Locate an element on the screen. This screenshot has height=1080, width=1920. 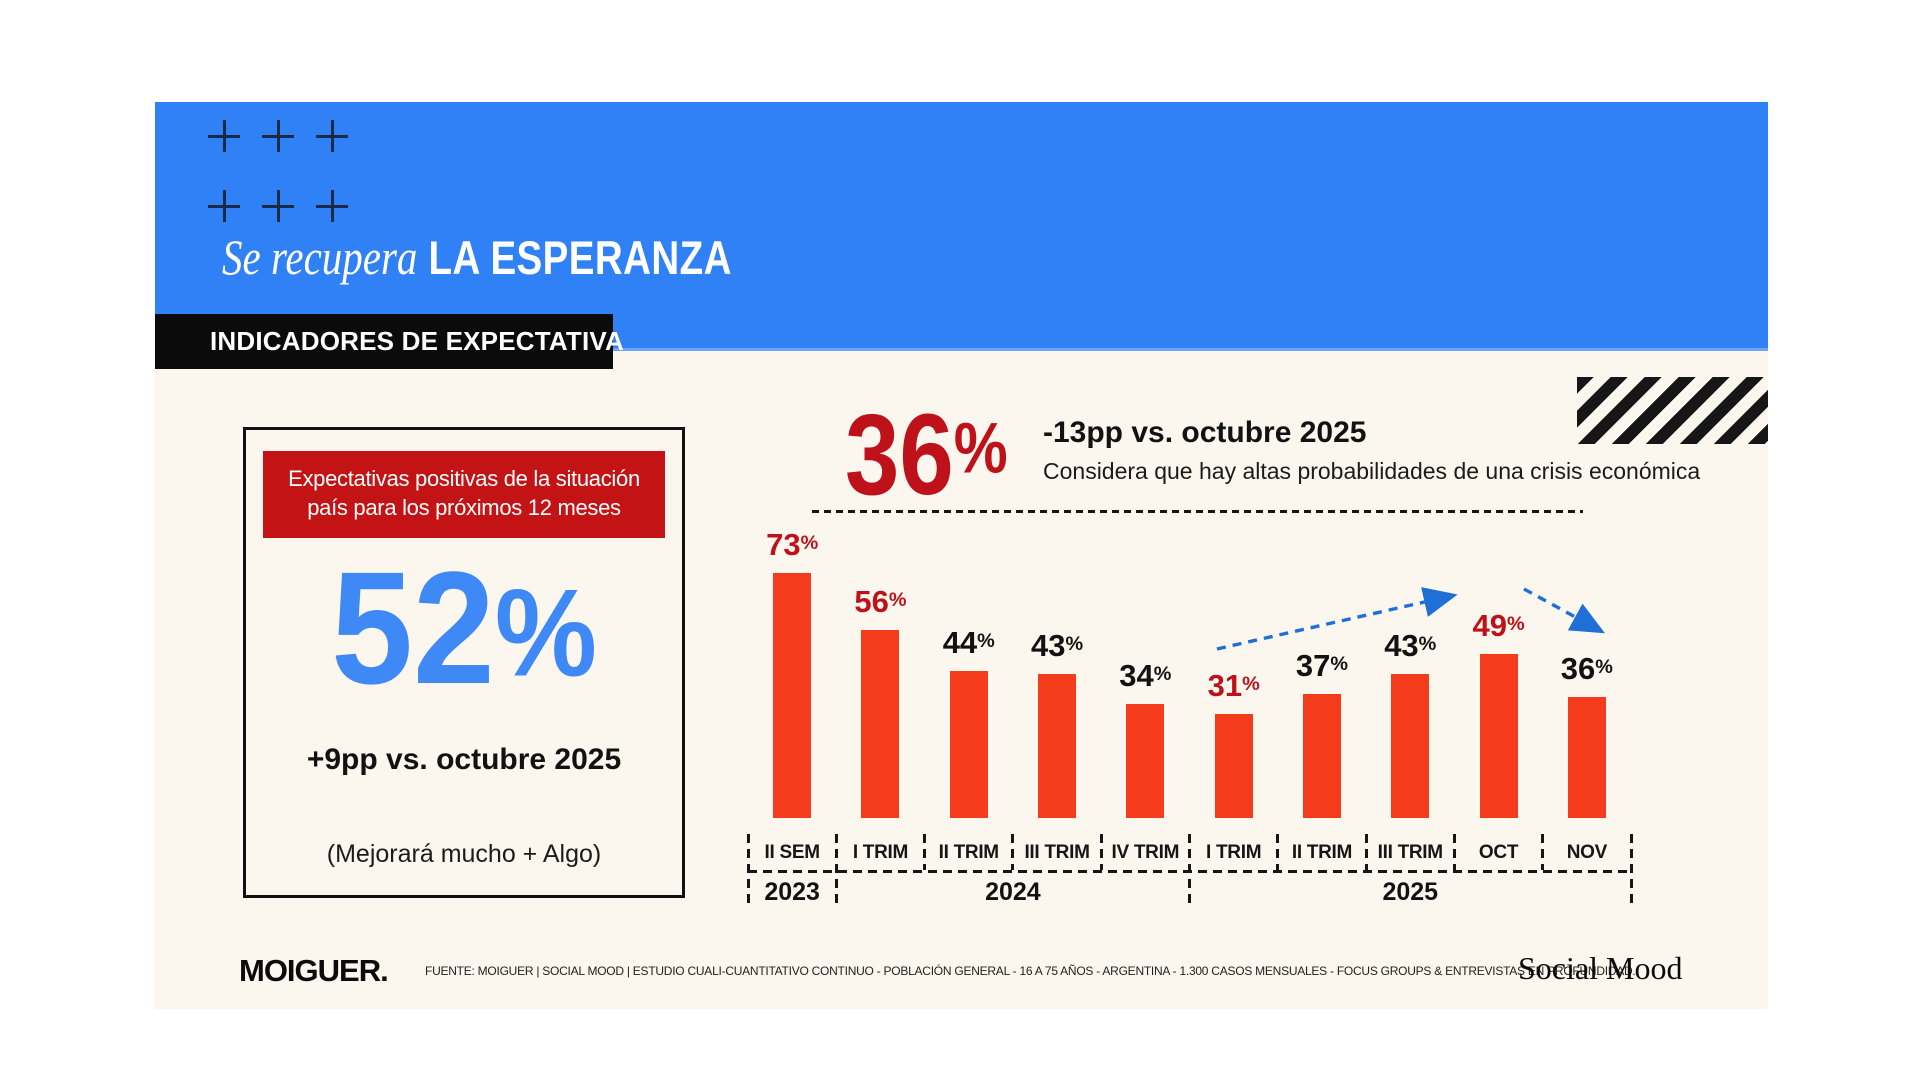
page-title: Se recupera LA ESPERANZA is located at coordinates (477, 257).